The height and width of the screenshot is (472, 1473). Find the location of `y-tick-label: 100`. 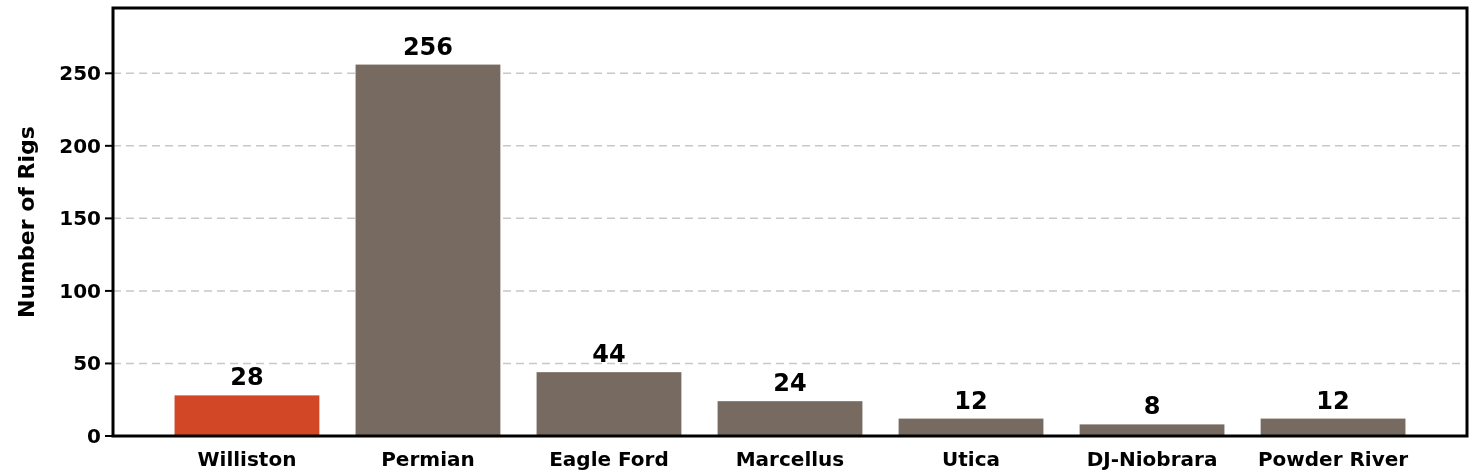

y-tick-label: 100 is located at coordinates (80, 290).